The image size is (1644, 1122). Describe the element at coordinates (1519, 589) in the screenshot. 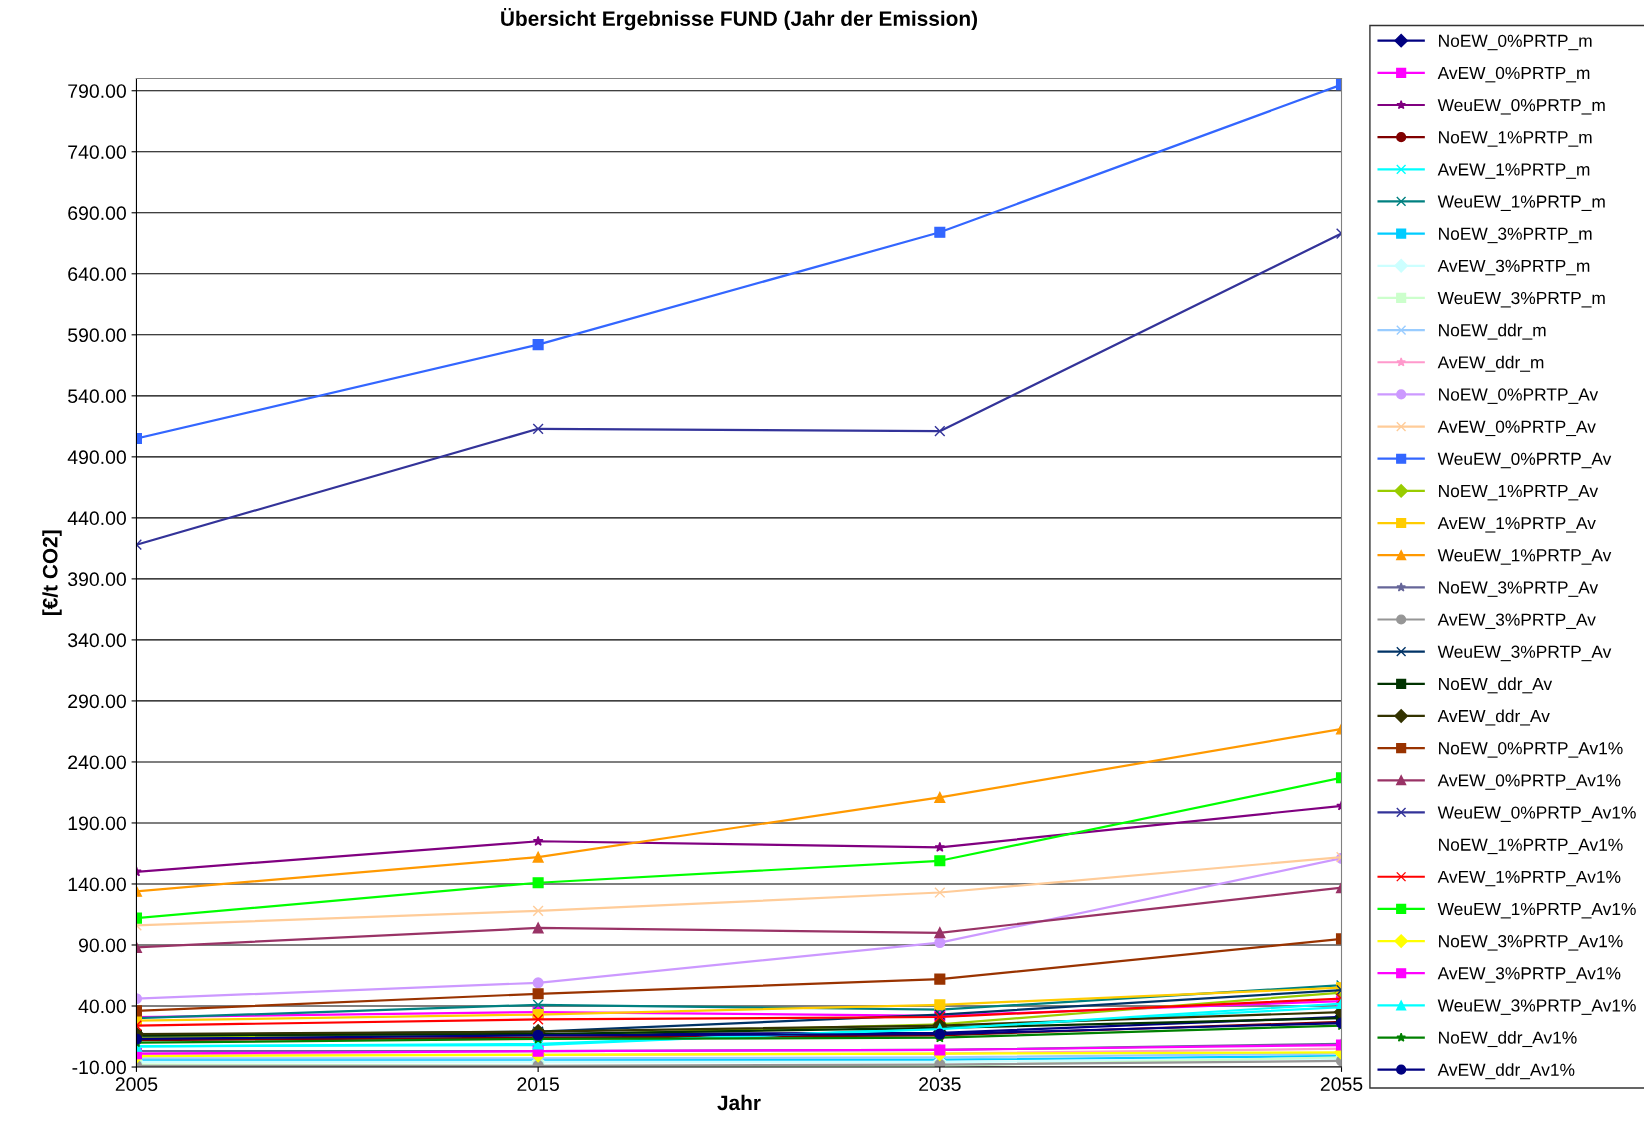

I see `legend-label: NoEW_3%PRTP_Av` at that location.